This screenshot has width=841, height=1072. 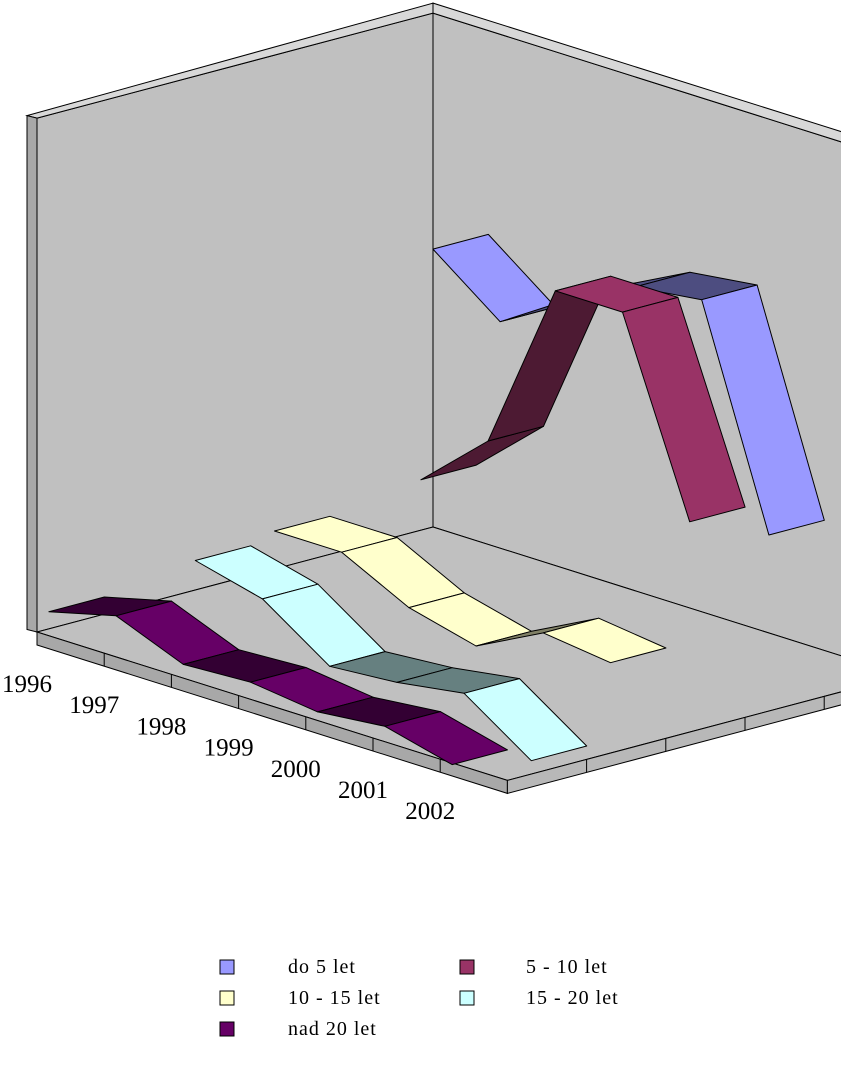 I want to click on x-axis: 1996 1997 1998 1999 2000 2001 2002, so click(x=228, y=748).